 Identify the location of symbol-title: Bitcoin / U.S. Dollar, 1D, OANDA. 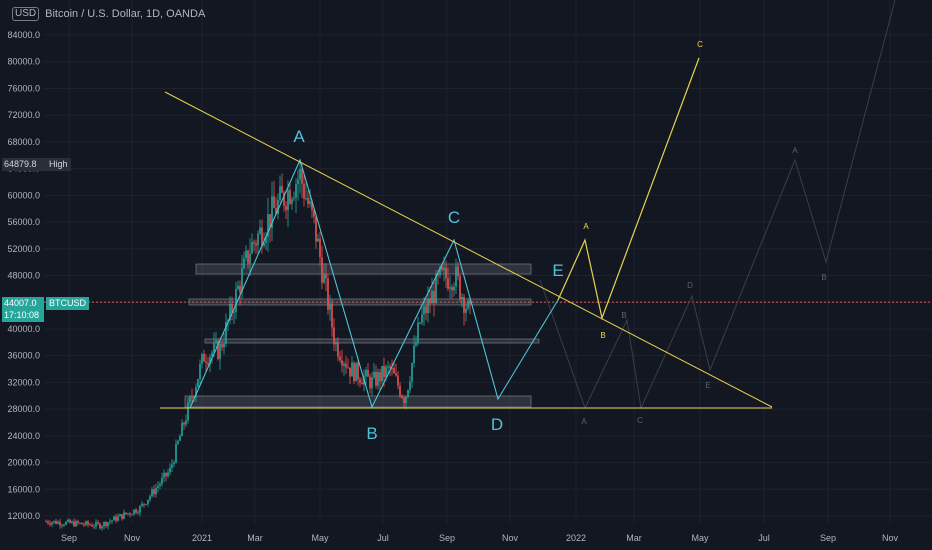
(125, 14).